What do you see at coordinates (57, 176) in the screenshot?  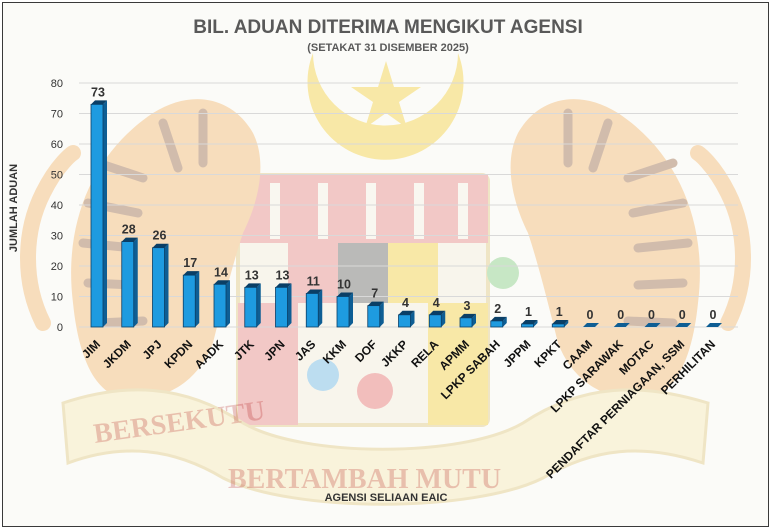 I see `y-tick-label: 50` at bounding box center [57, 176].